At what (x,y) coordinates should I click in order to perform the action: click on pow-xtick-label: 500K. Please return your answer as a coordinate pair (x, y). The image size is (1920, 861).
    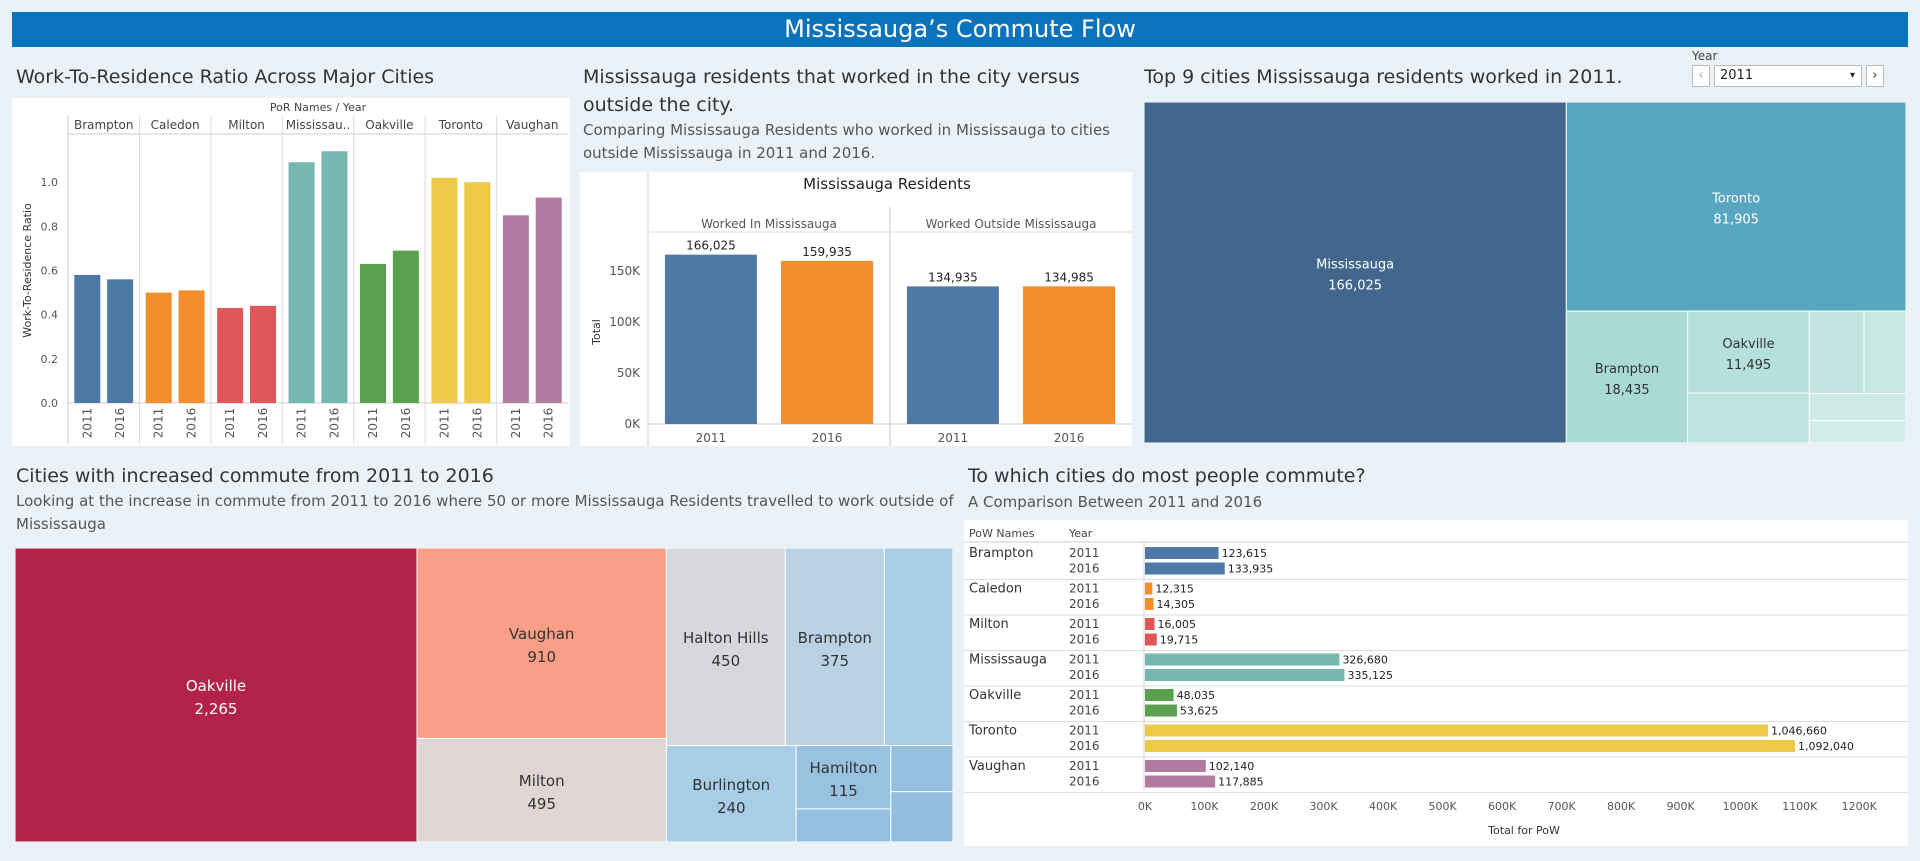
    Looking at the image, I should click on (1442, 806).